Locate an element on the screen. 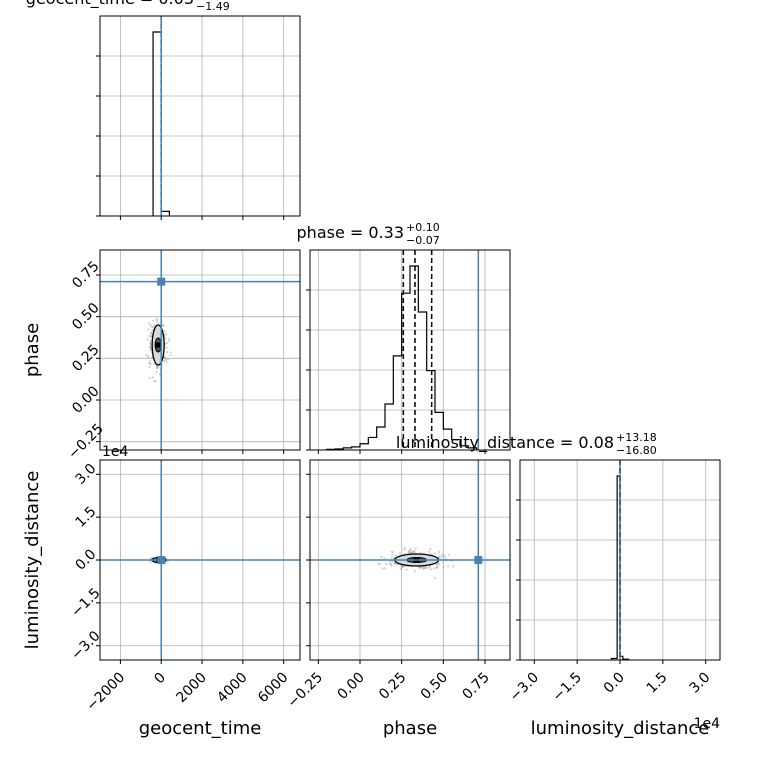  tick-label-x: −1.5 is located at coordinates (567, 687).